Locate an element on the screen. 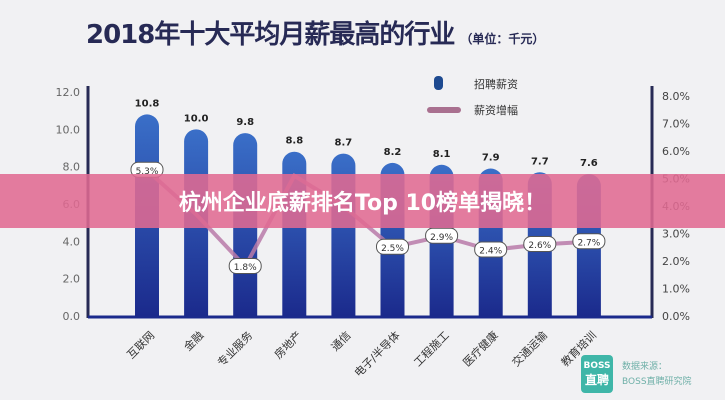 This screenshot has width=725, height=400. category-label: 电子/半导体 is located at coordinates (376, 353).